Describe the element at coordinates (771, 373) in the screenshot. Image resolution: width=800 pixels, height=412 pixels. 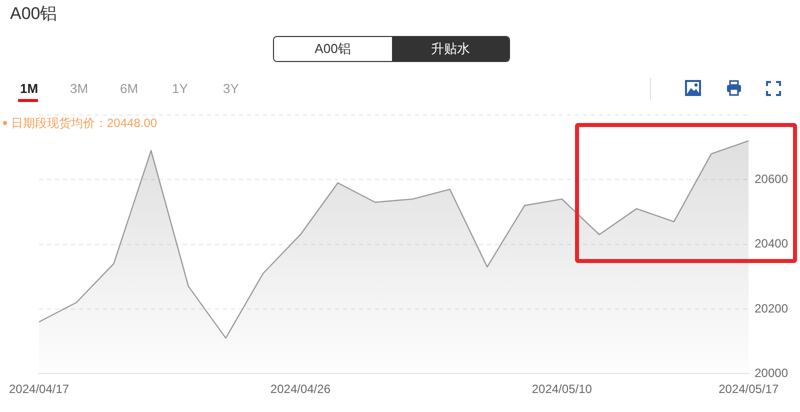
I see `y-tick-label: 20000` at that location.